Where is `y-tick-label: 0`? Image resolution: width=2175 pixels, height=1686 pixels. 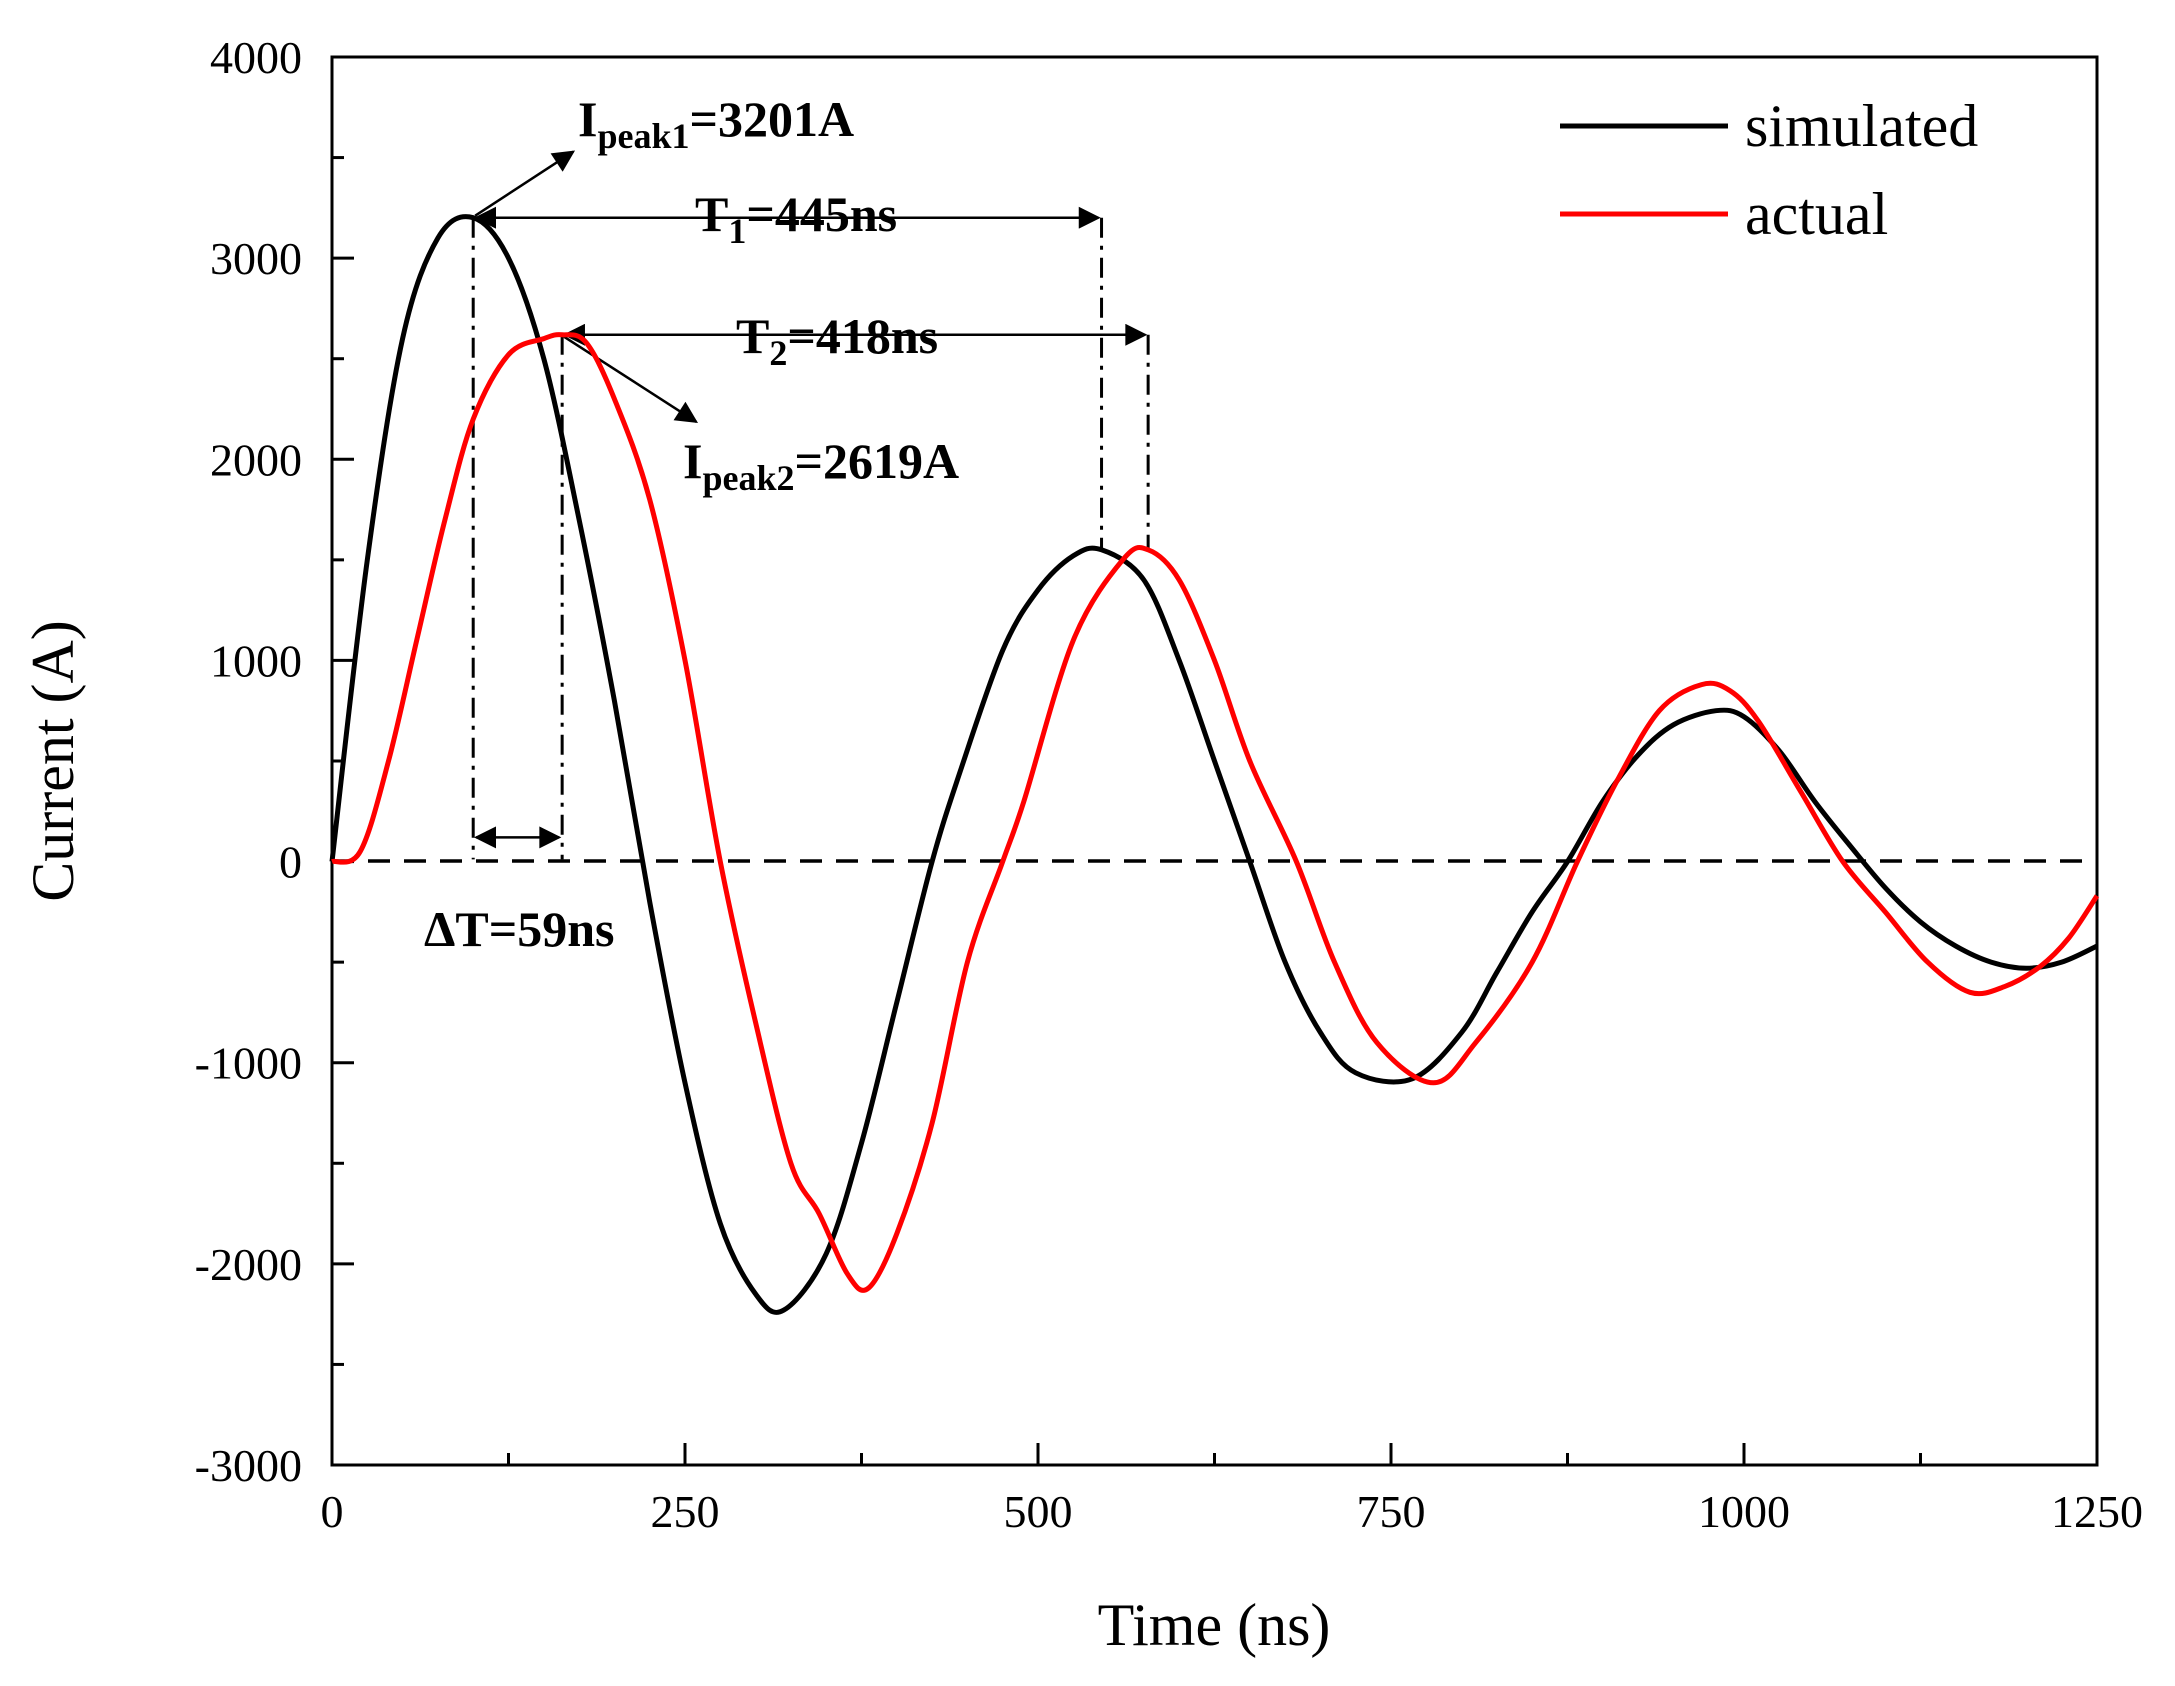
y-tick-label: 0 is located at coordinates (290, 862).